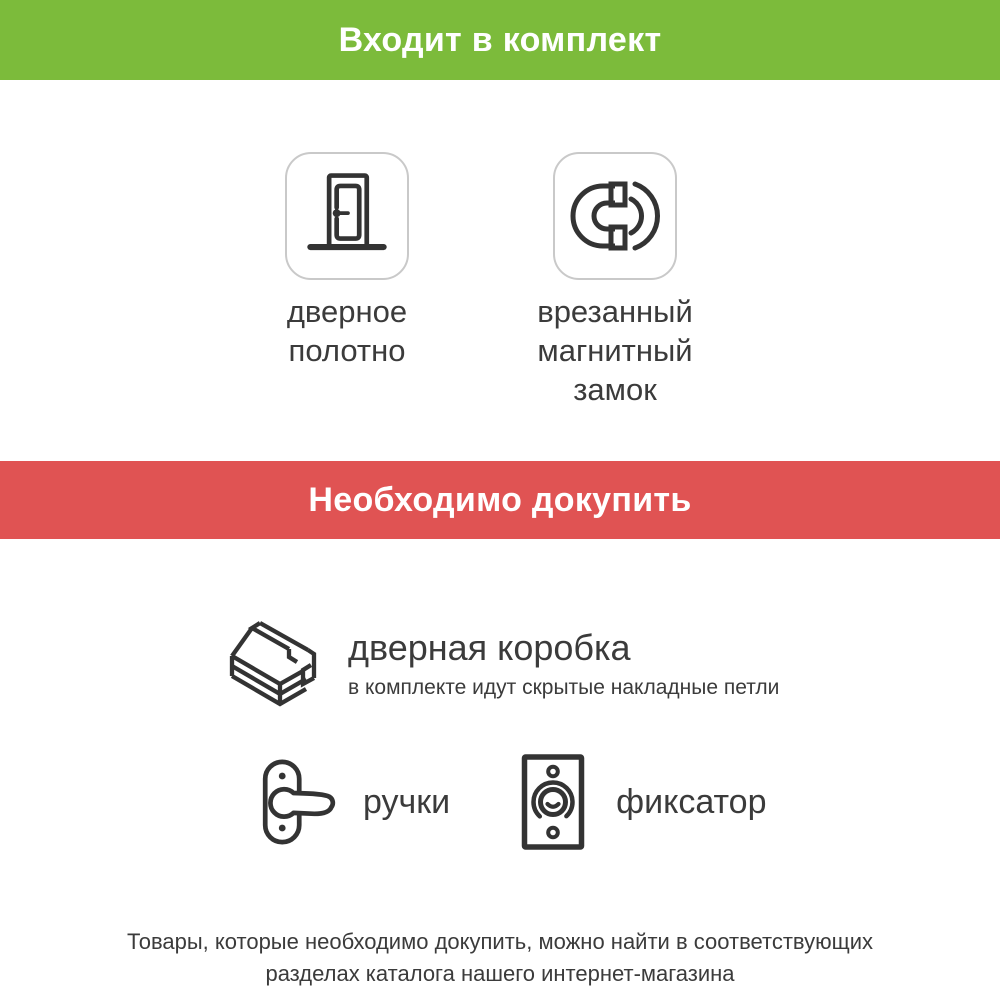 The width and height of the screenshot is (1000, 1000). I want to click on purchase-banner: Необходимо докупить, so click(500, 500).